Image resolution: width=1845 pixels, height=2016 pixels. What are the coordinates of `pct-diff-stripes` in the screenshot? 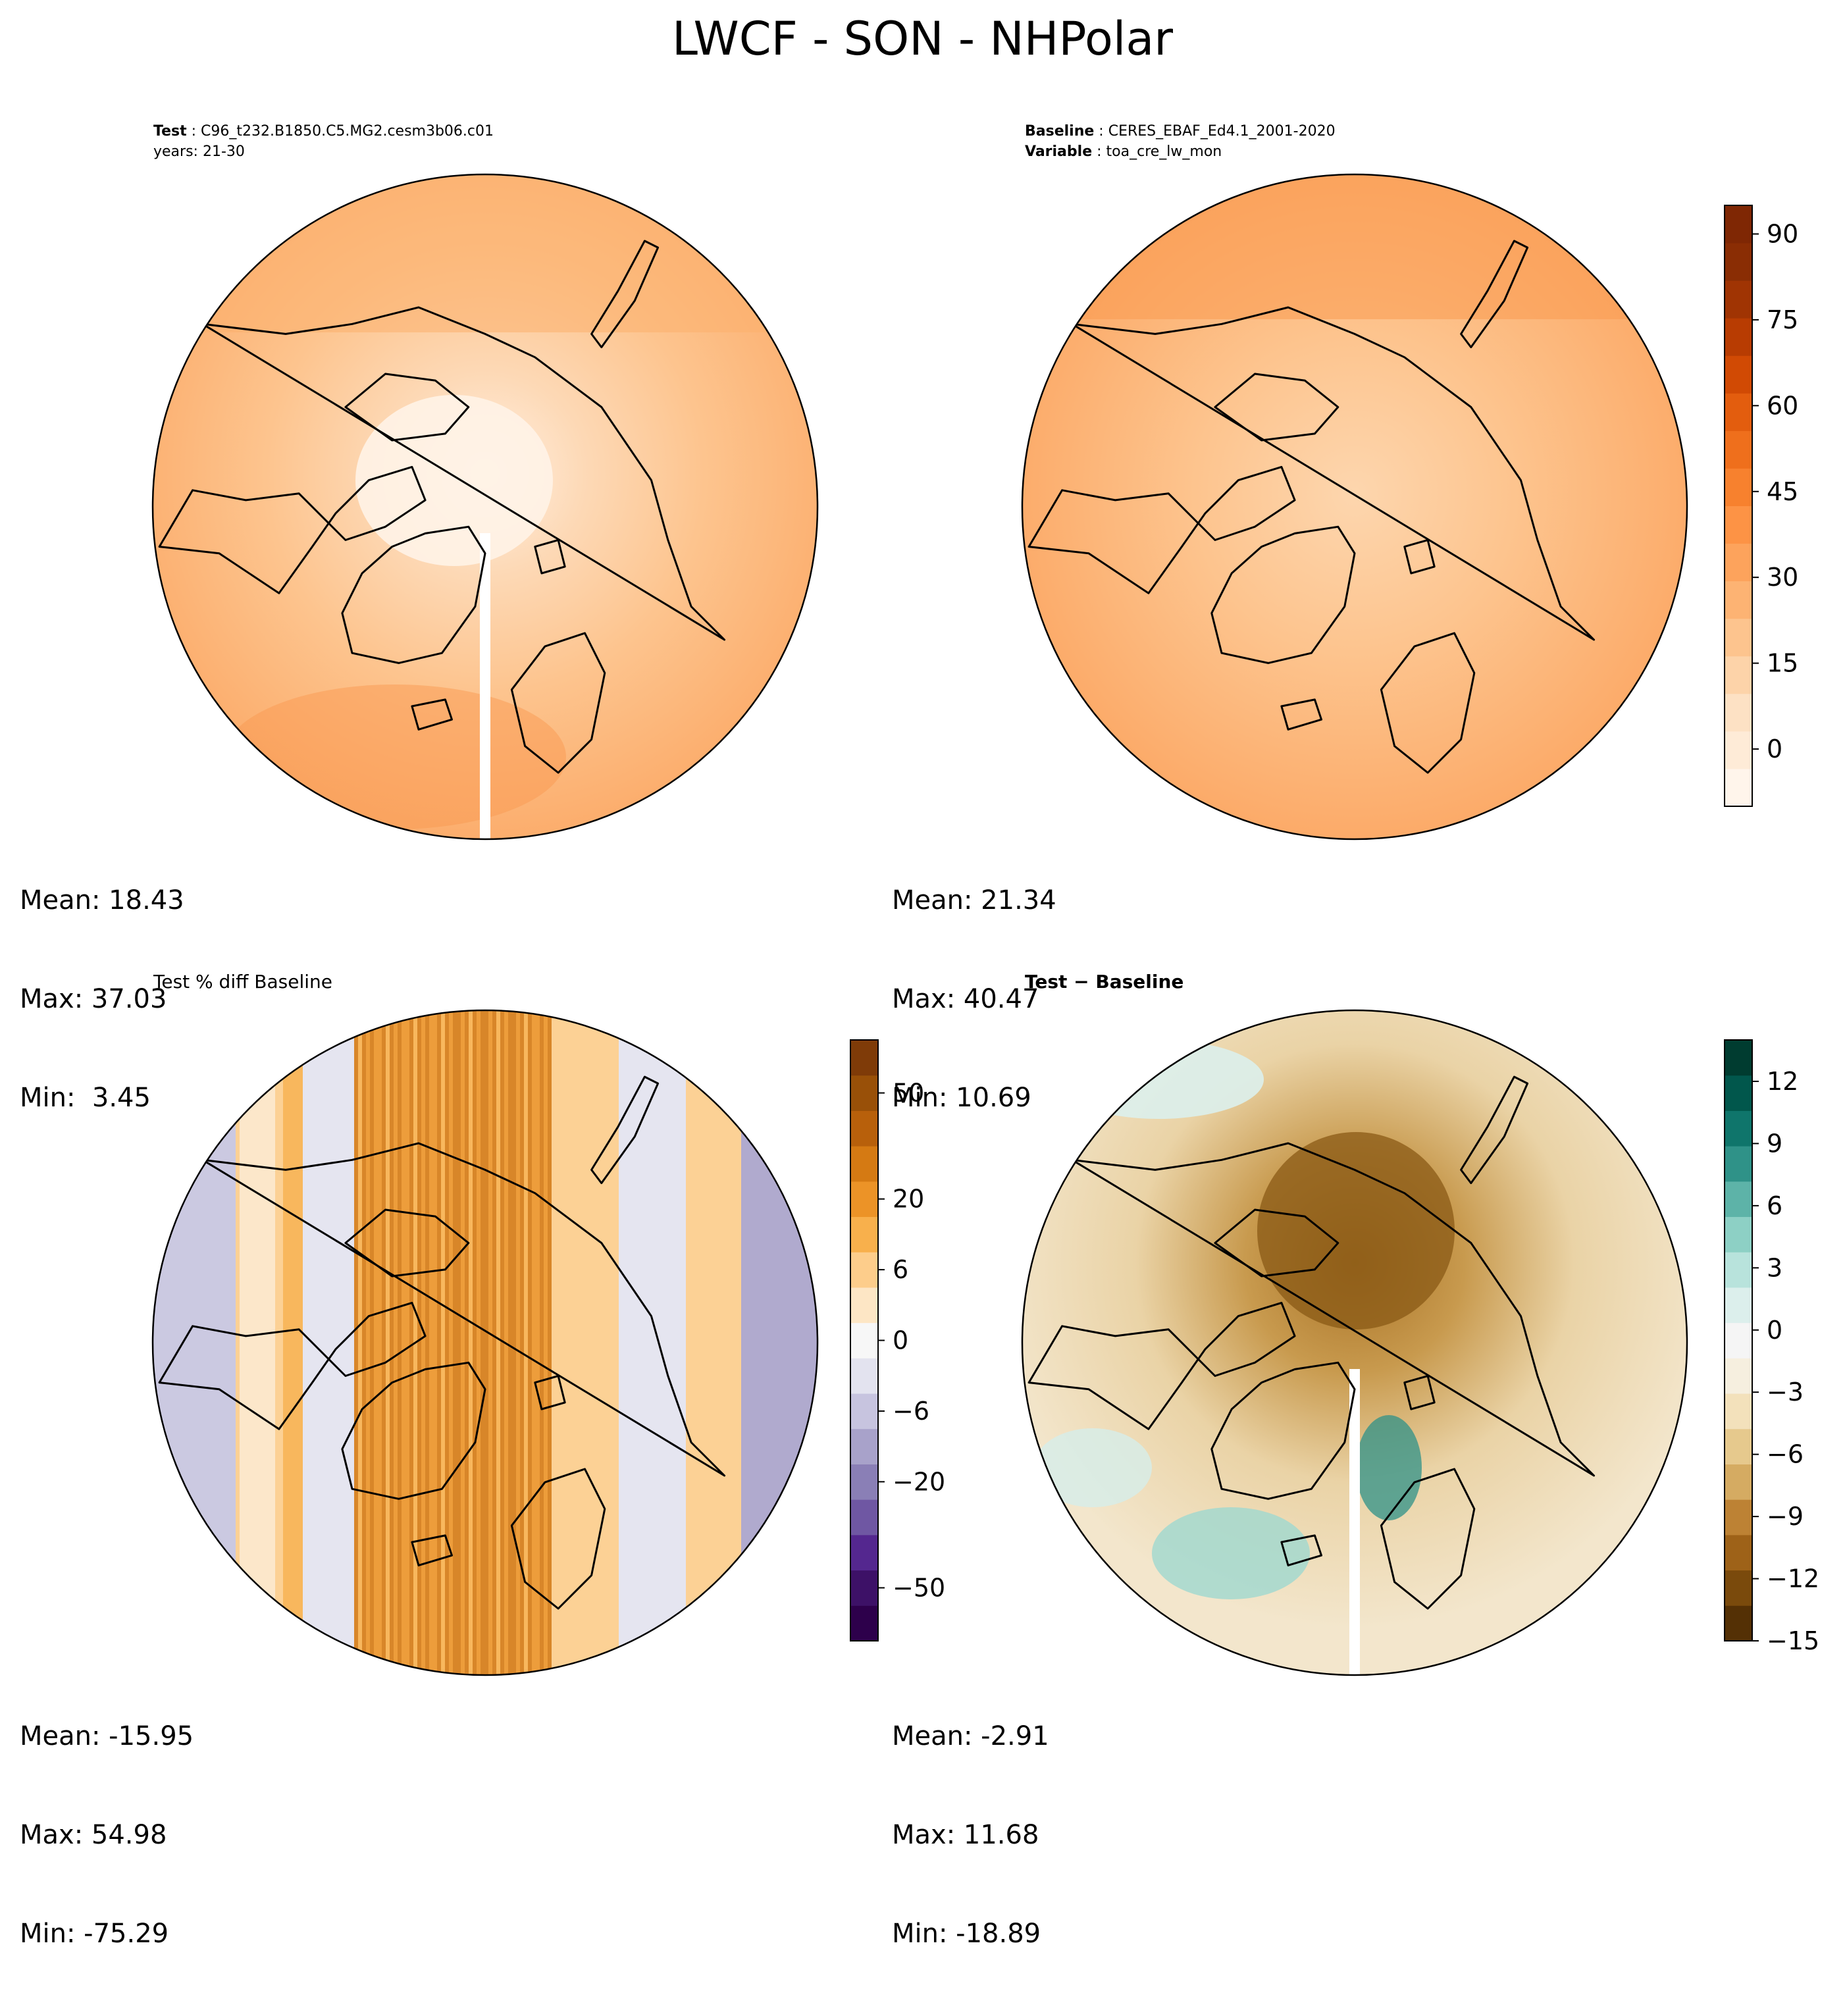 It's located at (485, 1342).